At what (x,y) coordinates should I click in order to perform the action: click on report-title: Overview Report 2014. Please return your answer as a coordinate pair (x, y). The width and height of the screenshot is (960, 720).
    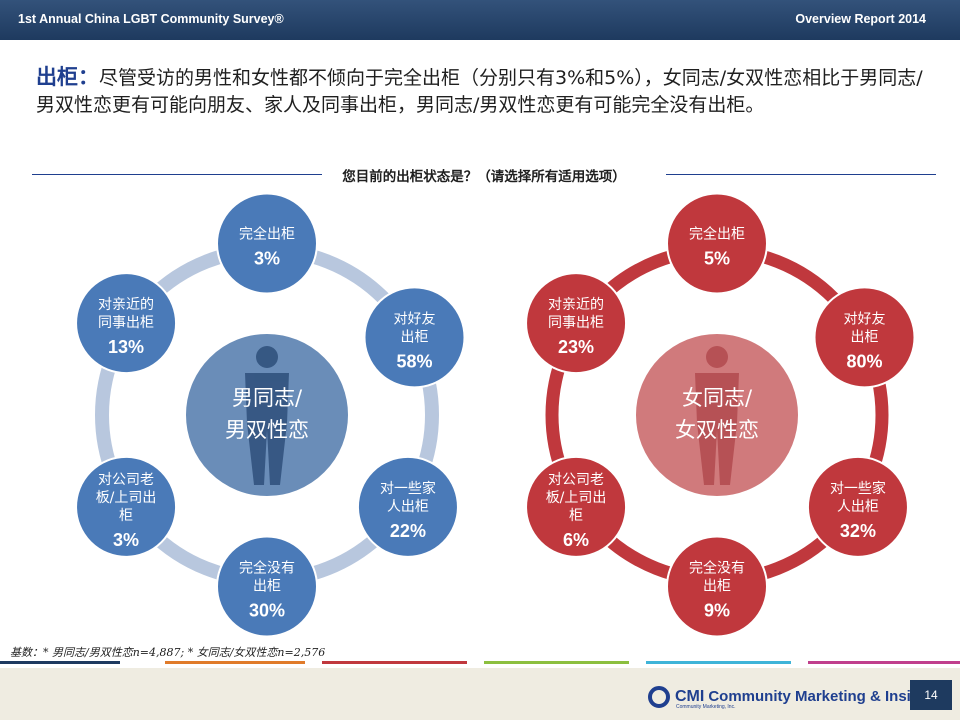
    Looking at the image, I should click on (860, 19).